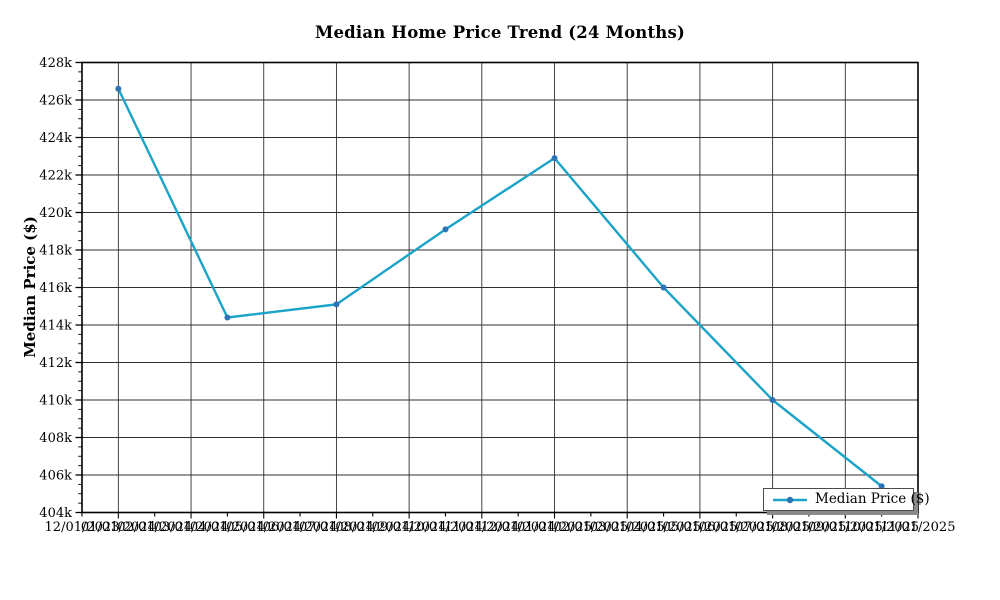 This screenshot has height=600, width=1000. What do you see at coordinates (372, 527) in the screenshot?
I see `x-tick-label: 08/01/2024` at bounding box center [372, 527].